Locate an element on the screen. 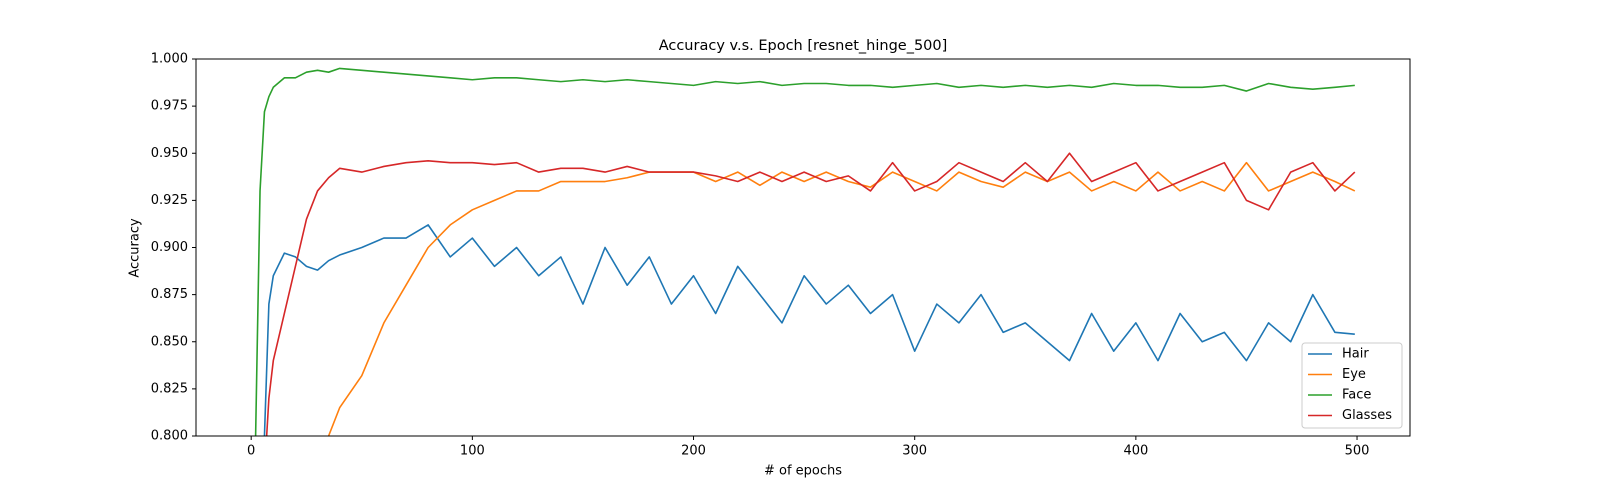  y-tick-label: 0.825 is located at coordinates (169, 388).